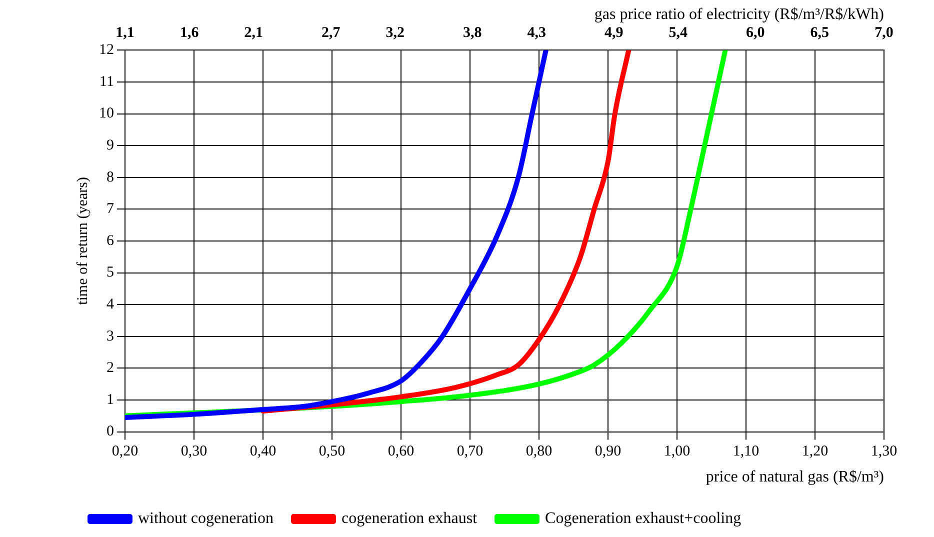  What do you see at coordinates (190, 33) in the screenshot?
I see `x2-tick-label: 1,6` at bounding box center [190, 33].